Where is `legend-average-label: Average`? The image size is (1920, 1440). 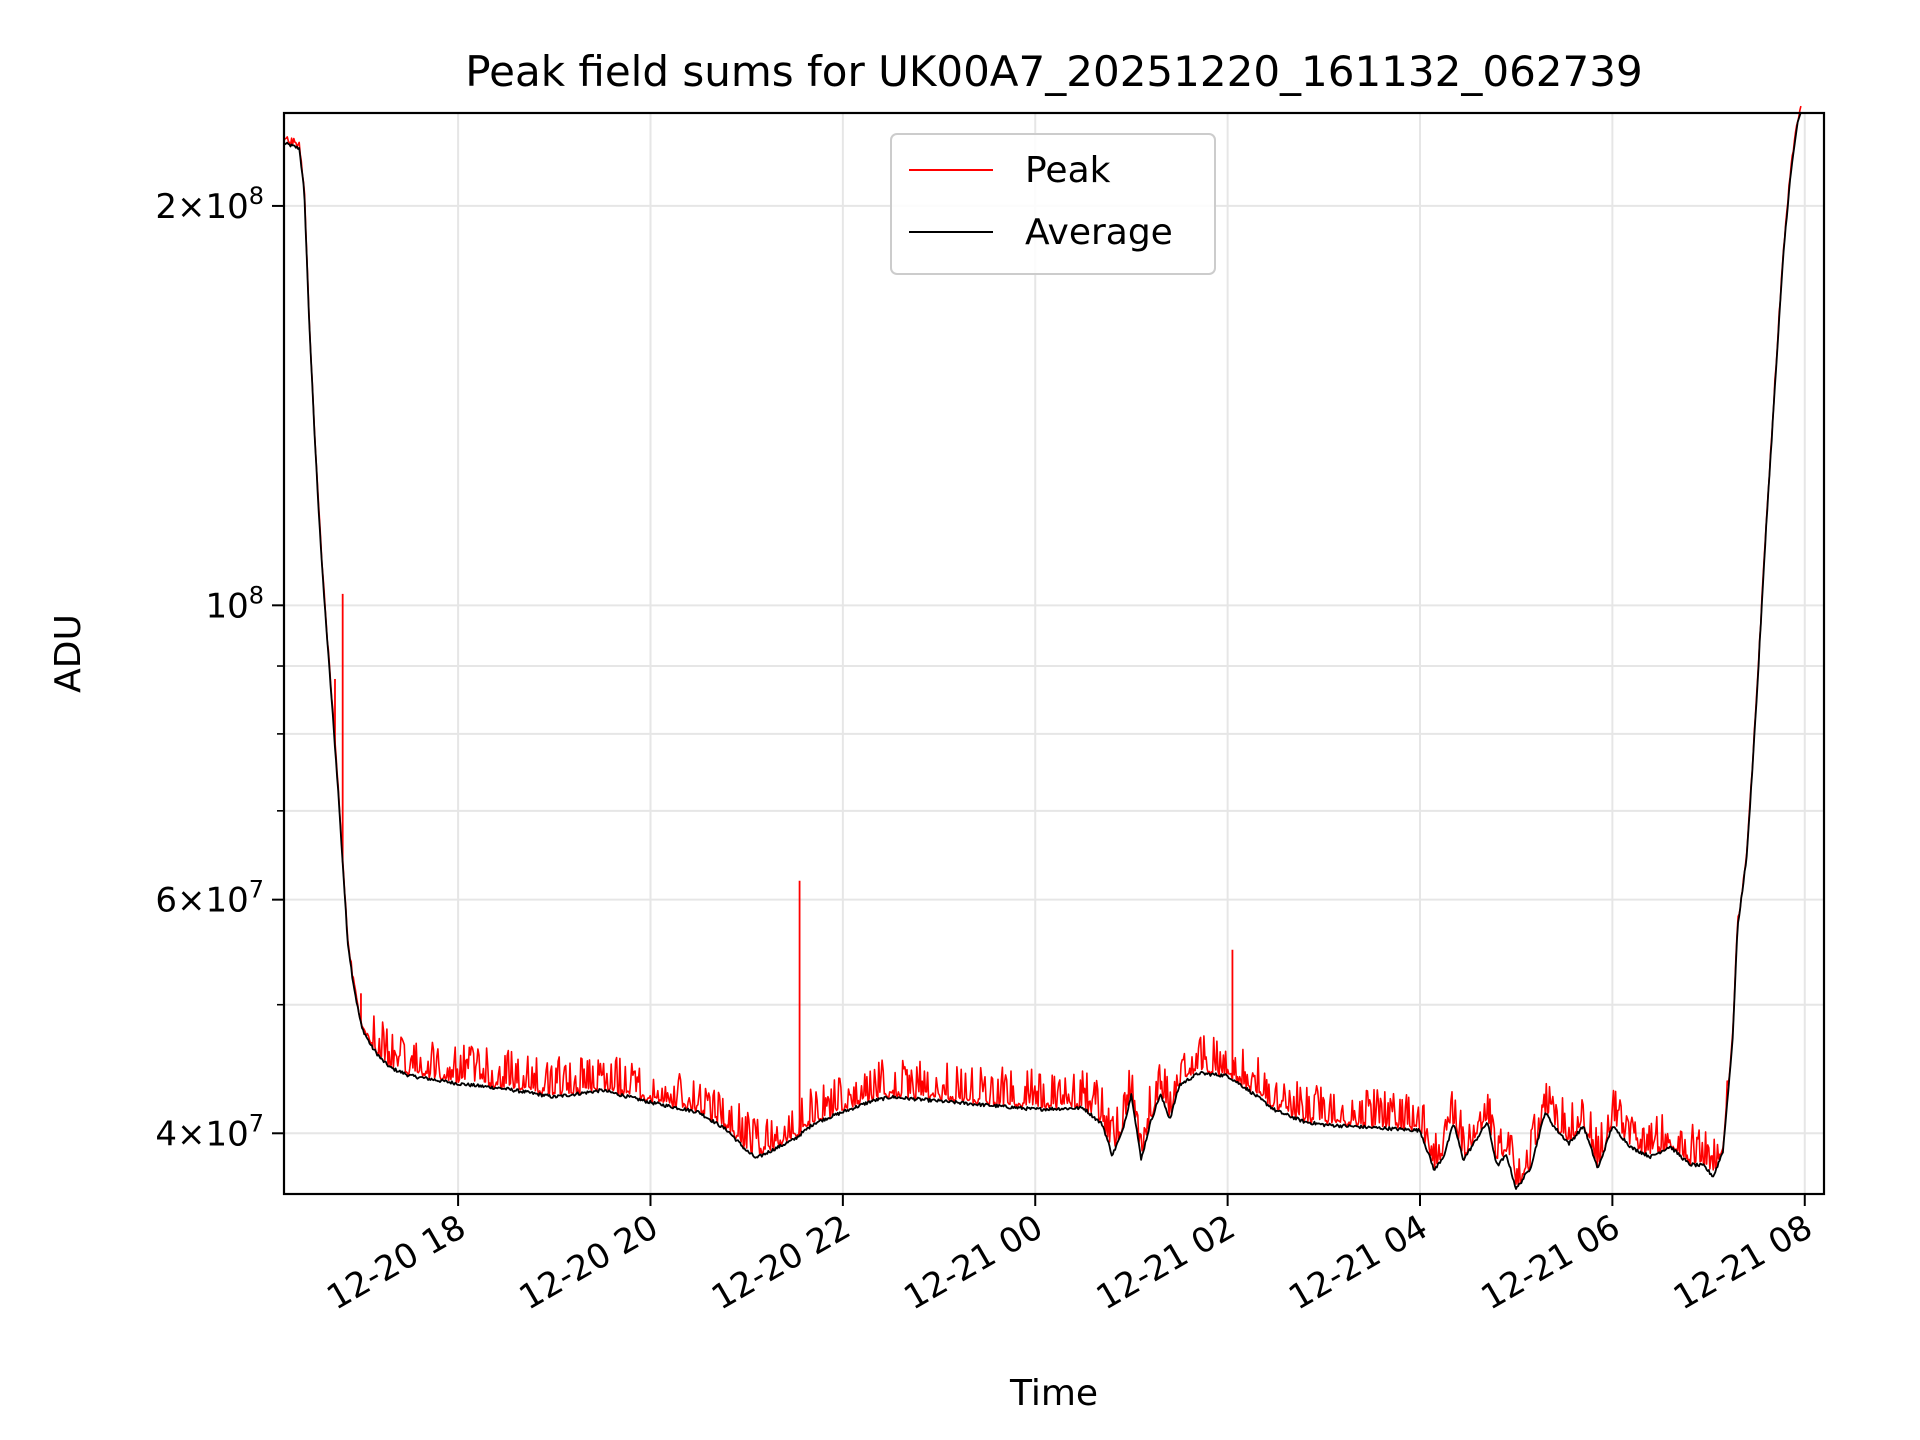
legend-average-label: Average is located at coordinates (1099, 232).